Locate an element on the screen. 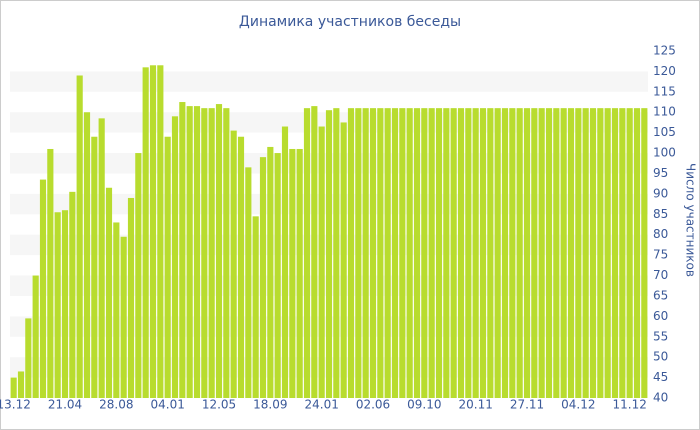  y-tick-label: 65 is located at coordinates (660, 295).